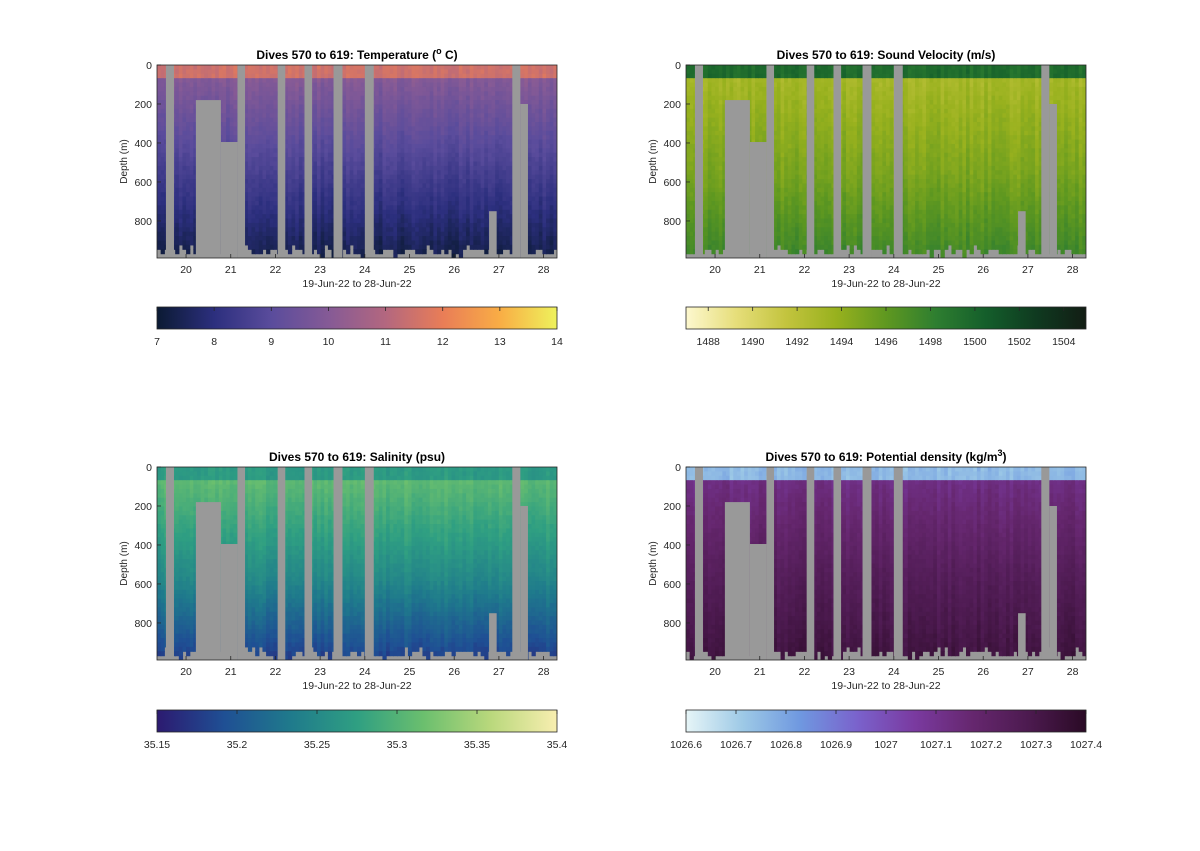 The image size is (1200, 851). What do you see at coordinates (143, 222) in the screenshot?
I see `y-tick-label: 800` at bounding box center [143, 222].